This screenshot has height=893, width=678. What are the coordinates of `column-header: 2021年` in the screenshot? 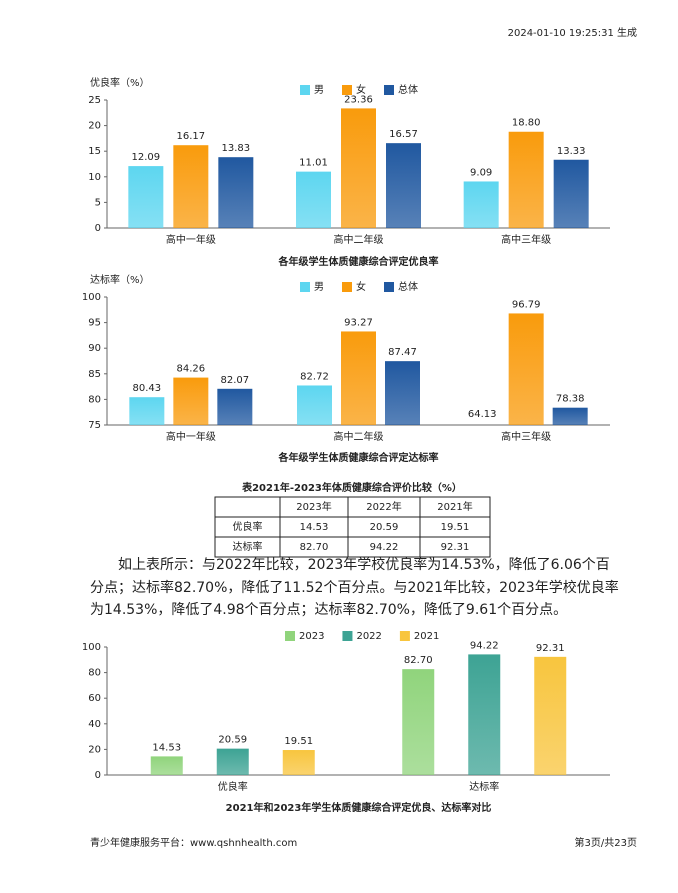 It's located at (454, 506).